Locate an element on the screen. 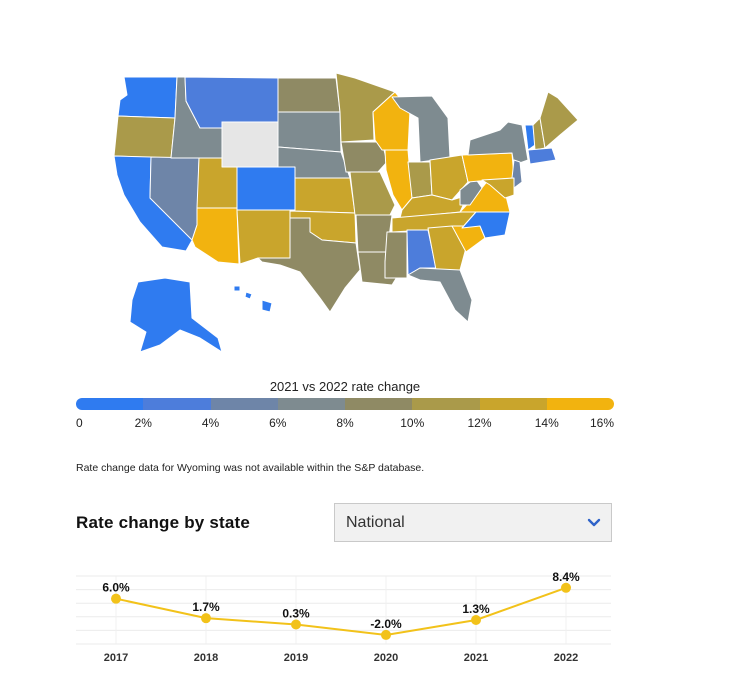 This screenshot has width=733, height=681. state-alaska is located at coordinates (176, 315).